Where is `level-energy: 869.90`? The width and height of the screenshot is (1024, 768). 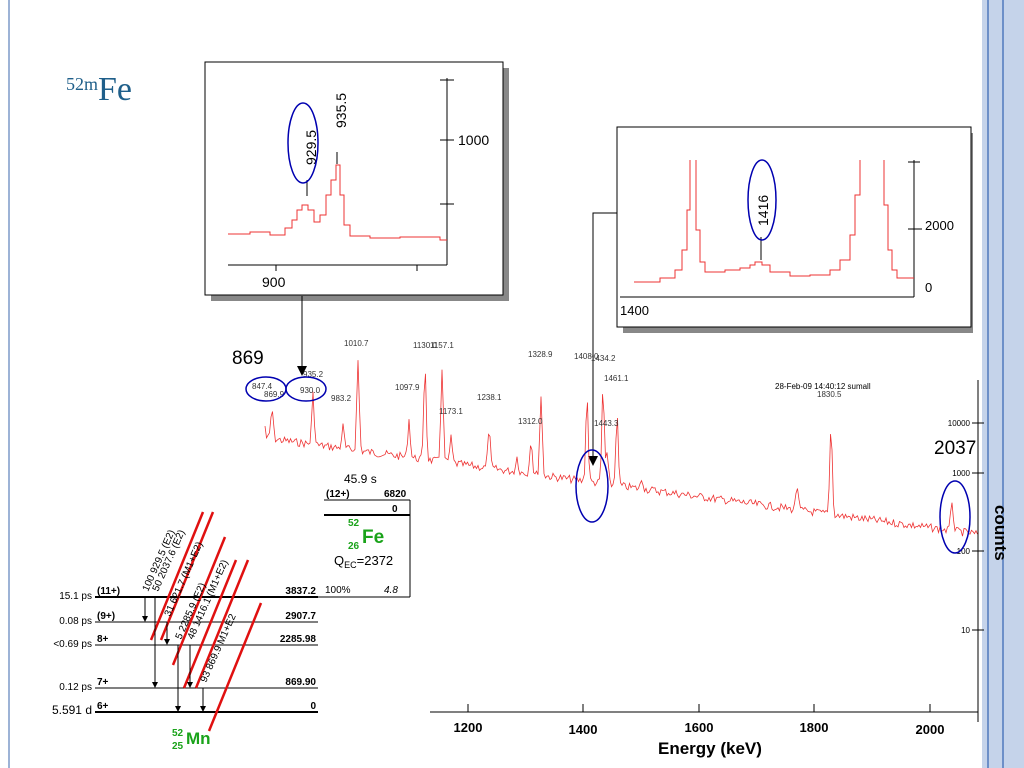
level-energy: 869.90 is located at coordinates (300, 682).